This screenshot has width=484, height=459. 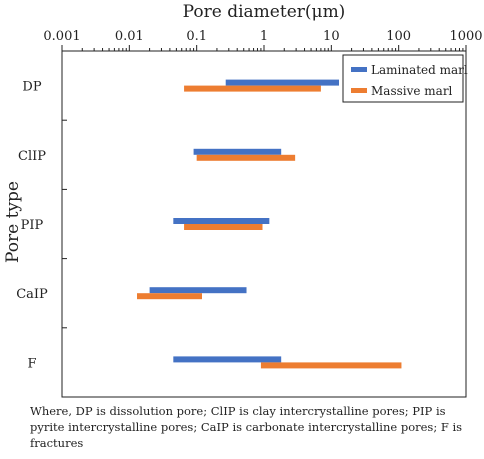 I want to click on legend-swatch-massive-marl, so click(x=359, y=90).